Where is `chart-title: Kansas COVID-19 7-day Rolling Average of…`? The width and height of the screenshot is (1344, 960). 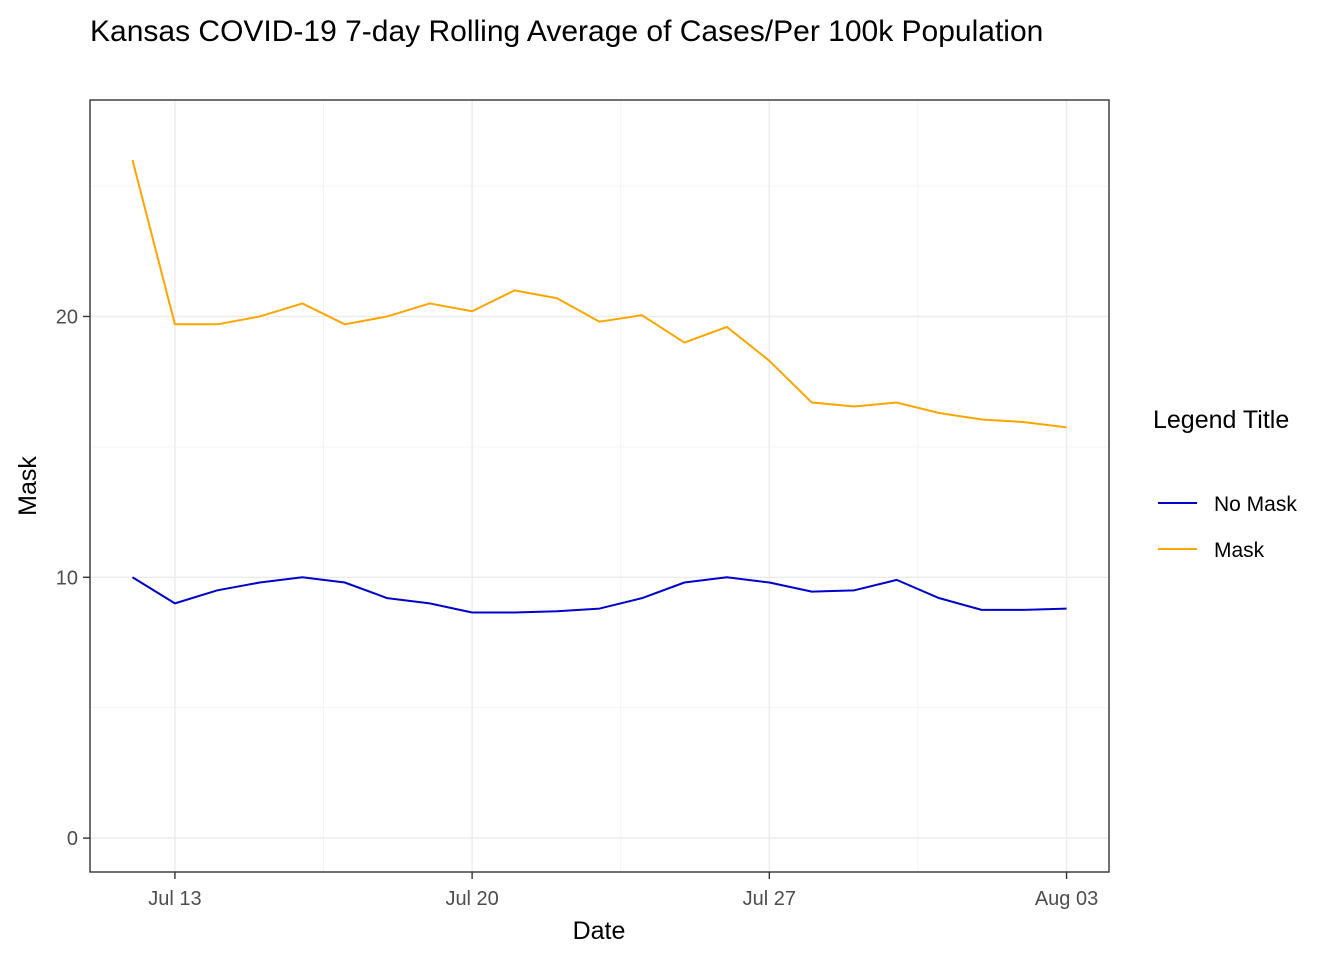
chart-title: Kansas COVID-19 7-day Rolling Average of… is located at coordinates (566, 31).